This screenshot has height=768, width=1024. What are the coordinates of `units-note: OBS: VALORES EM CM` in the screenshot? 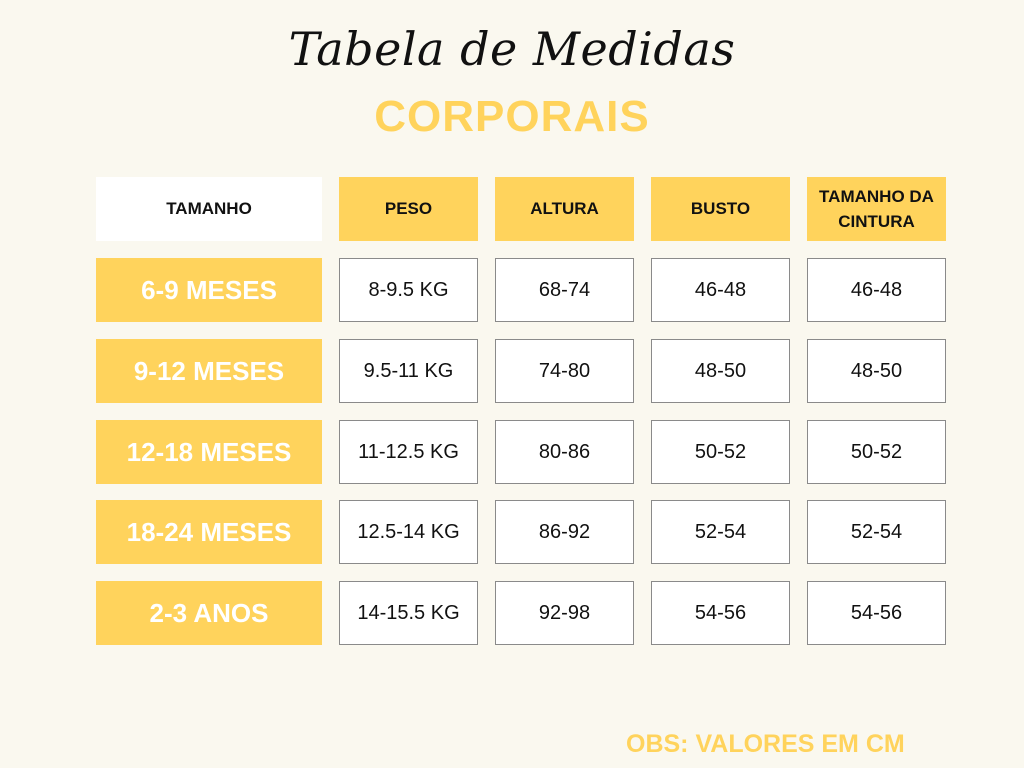 It's located at (765, 744).